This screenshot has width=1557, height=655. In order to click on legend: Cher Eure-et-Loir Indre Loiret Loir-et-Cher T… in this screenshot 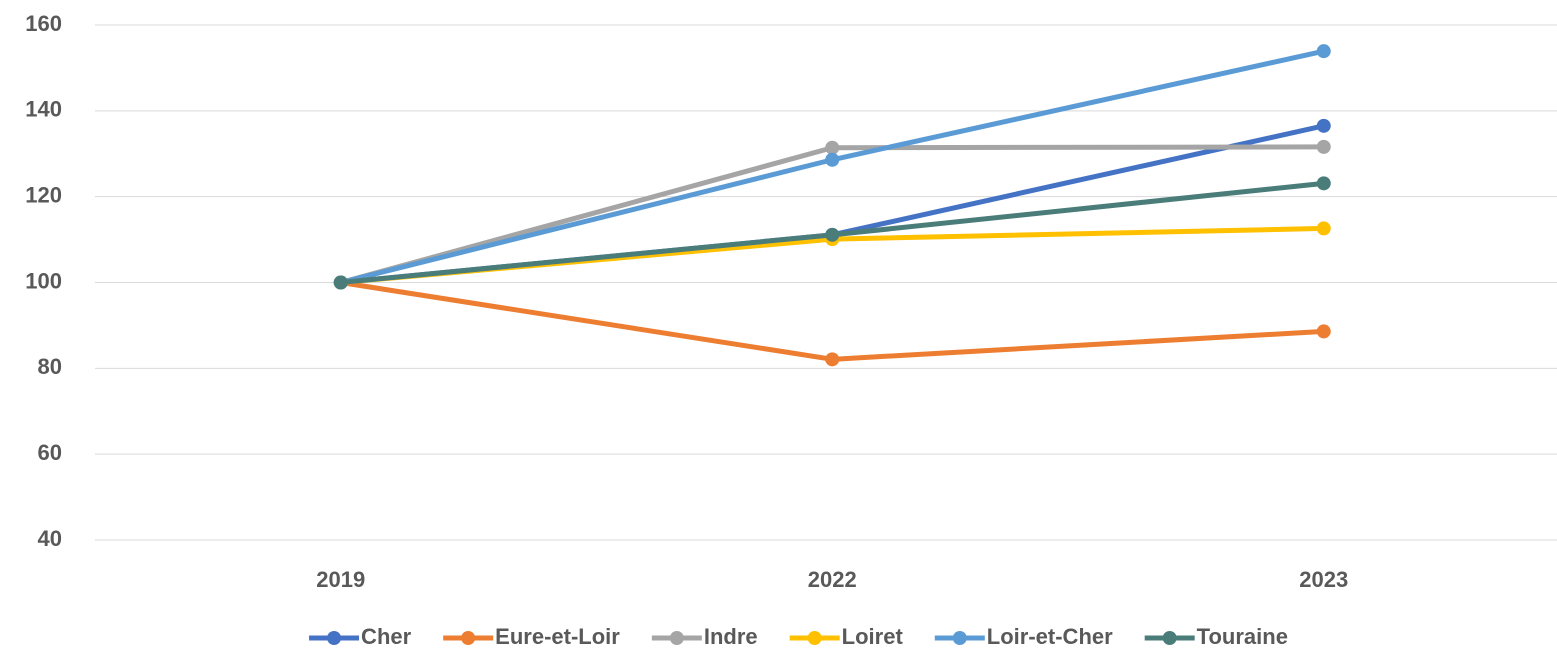, I will do `click(798, 636)`.